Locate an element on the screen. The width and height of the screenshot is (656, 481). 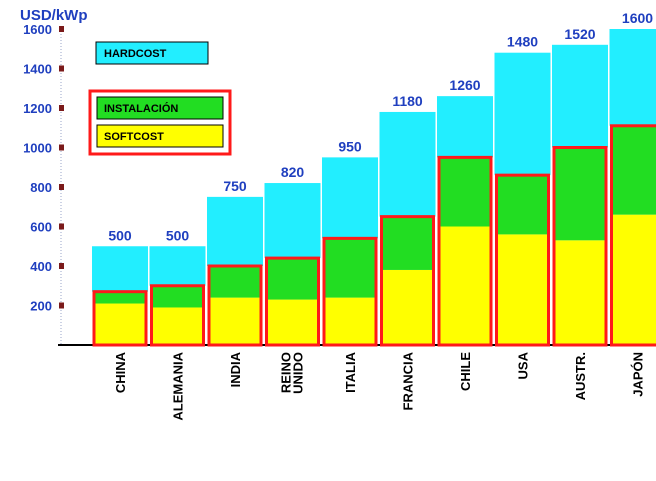
total-label: 1480 is located at coordinates (522, 42).